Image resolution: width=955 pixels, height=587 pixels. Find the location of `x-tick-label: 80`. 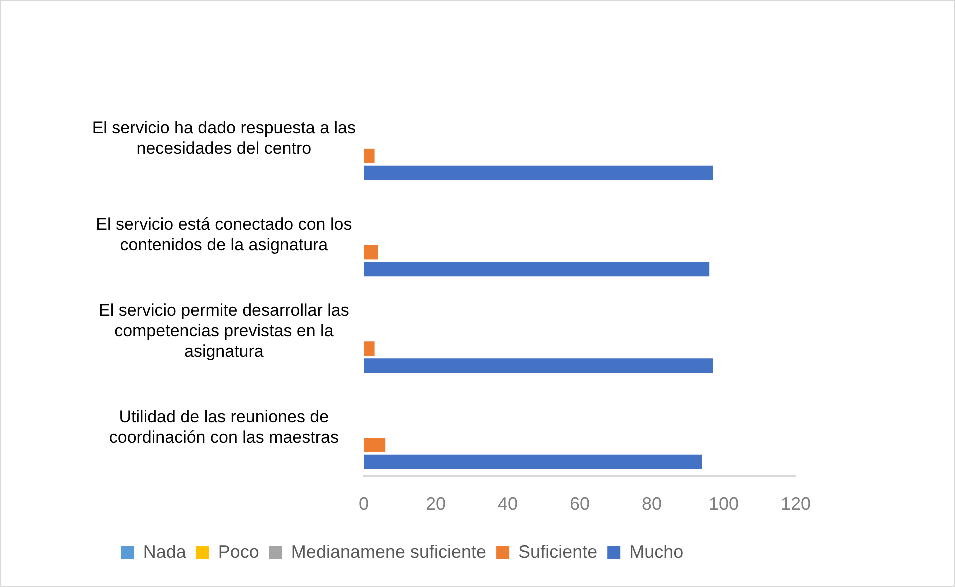

x-tick-label: 80 is located at coordinates (652, 504).